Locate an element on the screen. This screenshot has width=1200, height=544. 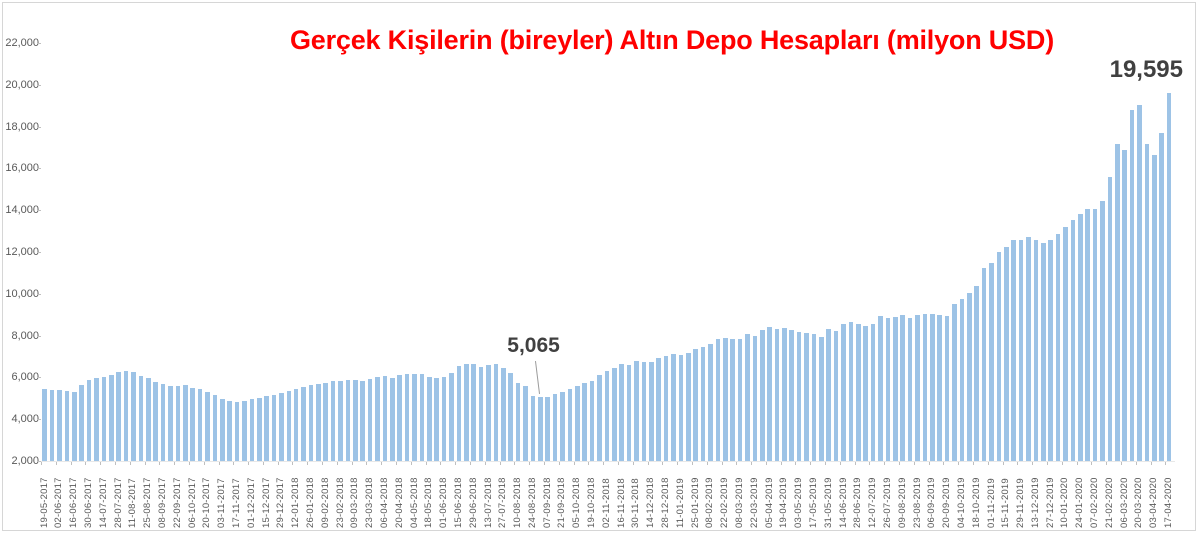
x-axis-tick-label: 31-05-2019 is located at coordinates (828, 502).